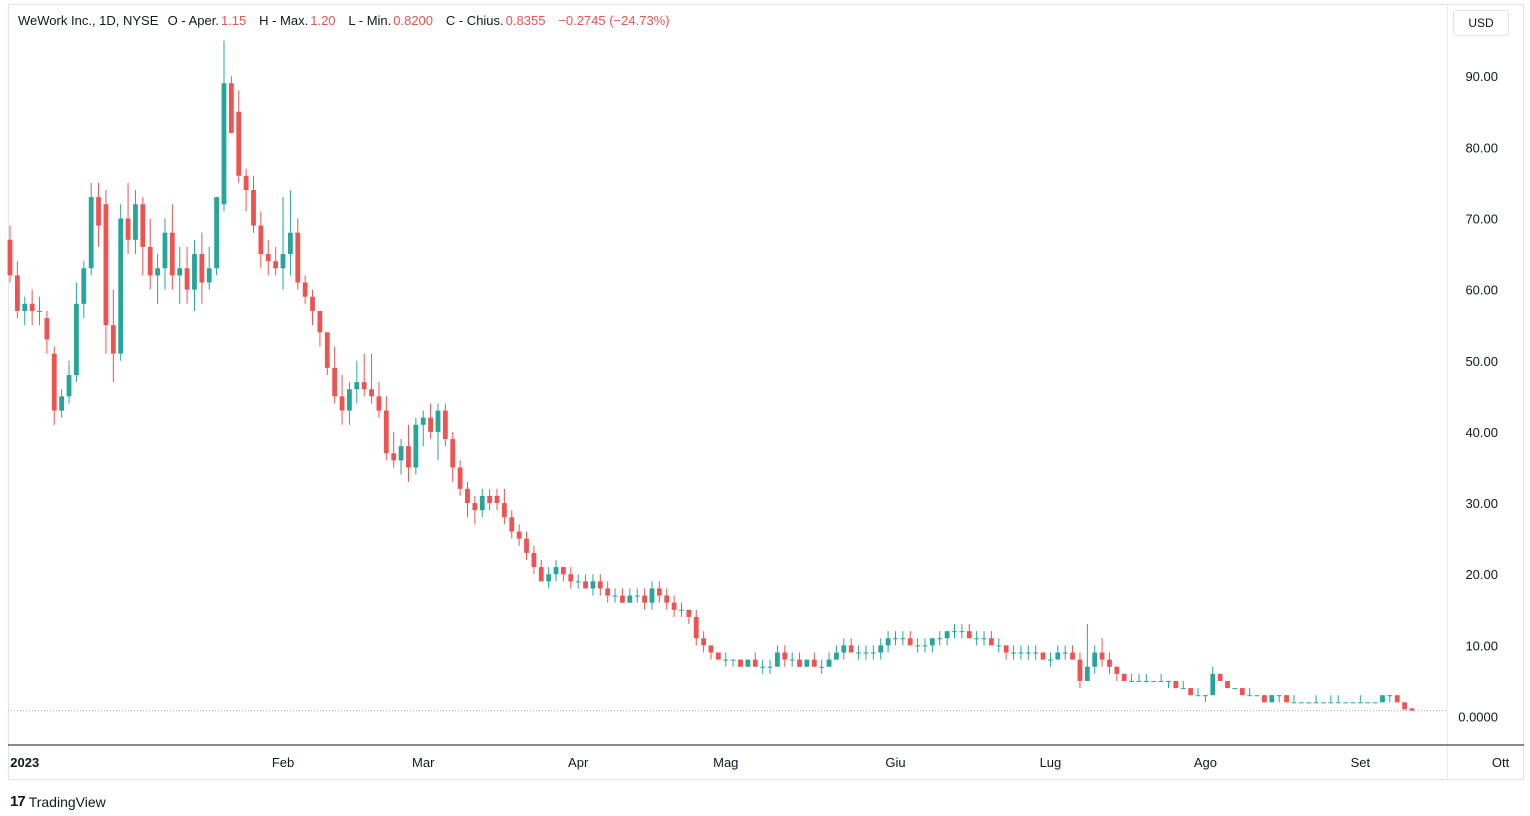  I want to click on price-tick-label: 20.00, so click(1481, 574).